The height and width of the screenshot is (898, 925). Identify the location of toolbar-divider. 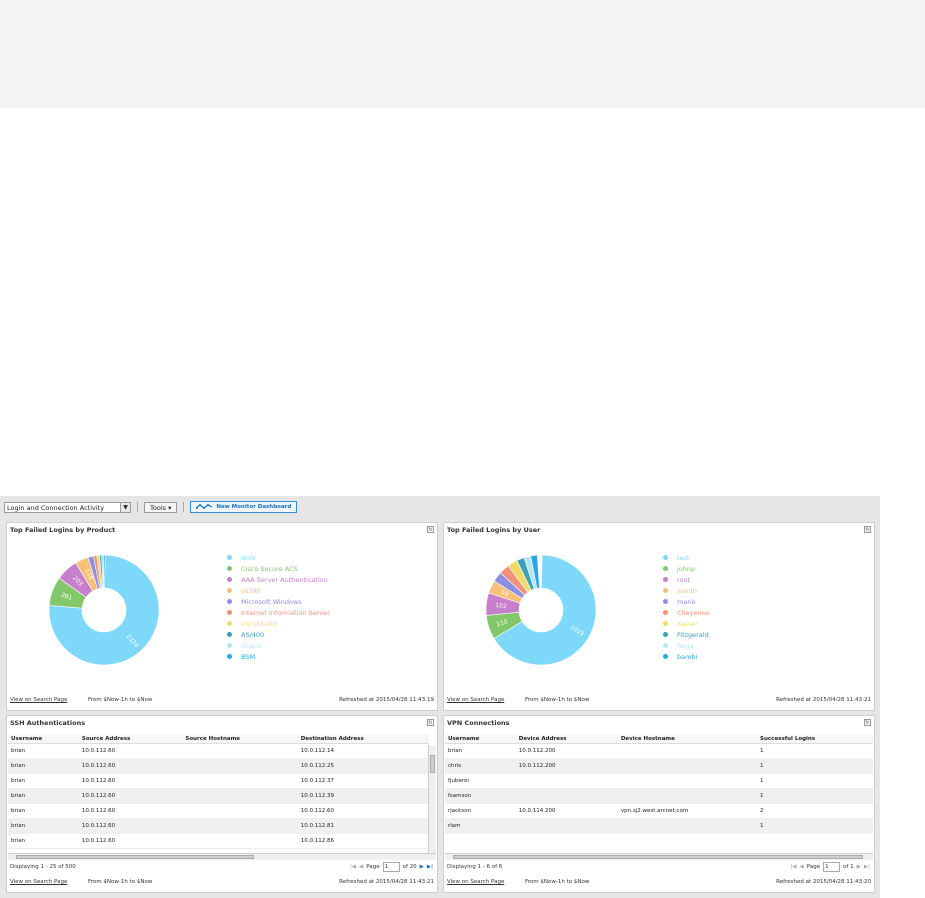
(184, 507).